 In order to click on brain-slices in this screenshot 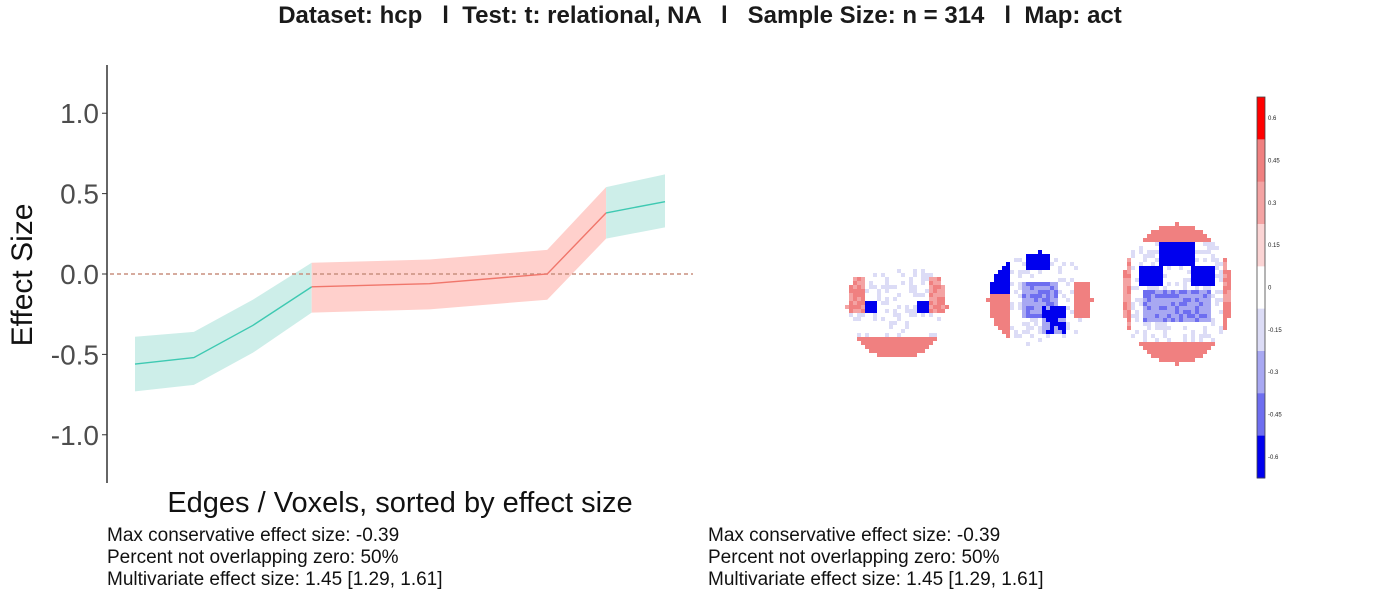, I will do `click(1038, 294)`.